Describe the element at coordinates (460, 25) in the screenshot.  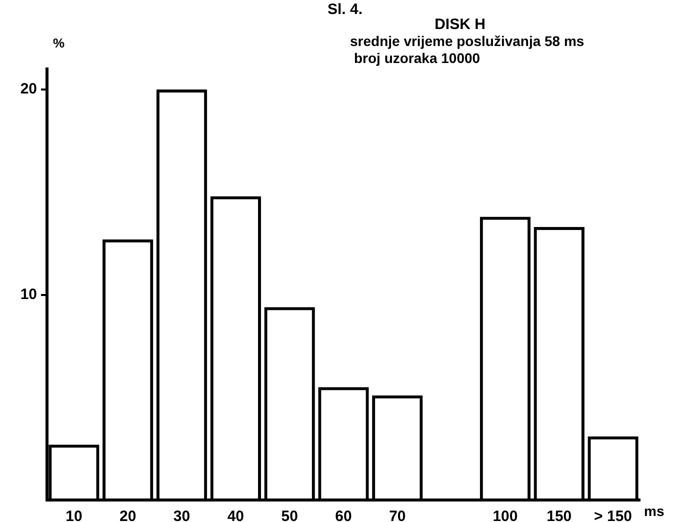
I see `chart-subtitle: DISK H` at that location.